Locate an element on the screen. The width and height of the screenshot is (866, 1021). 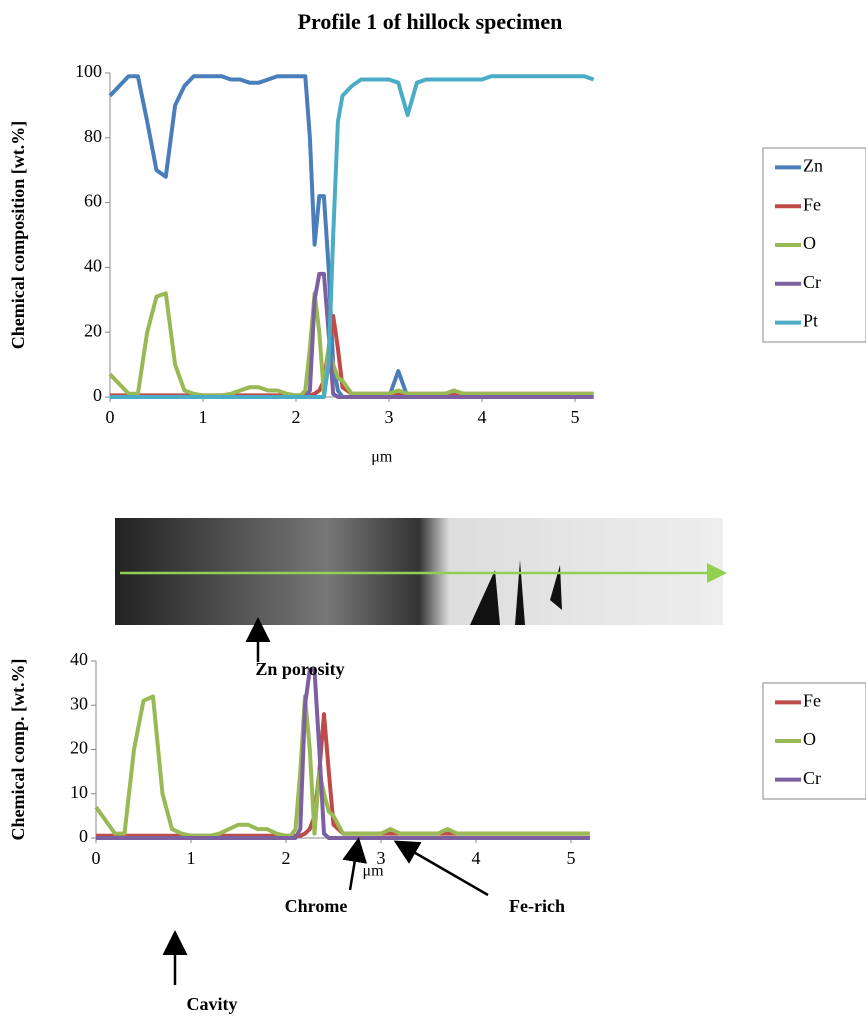
tem-image is located at coordinates (421, 571).